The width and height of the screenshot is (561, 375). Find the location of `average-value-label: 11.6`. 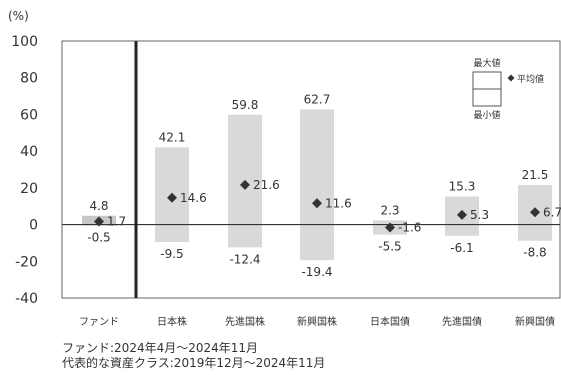

average-value-label: 11.6 is located at coordinates (338, 203).